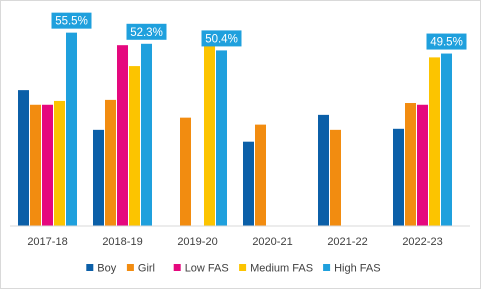 The width and height of the screenshot is (481, 289). I want to click on data-label: 49.5%, so click(446, 43).